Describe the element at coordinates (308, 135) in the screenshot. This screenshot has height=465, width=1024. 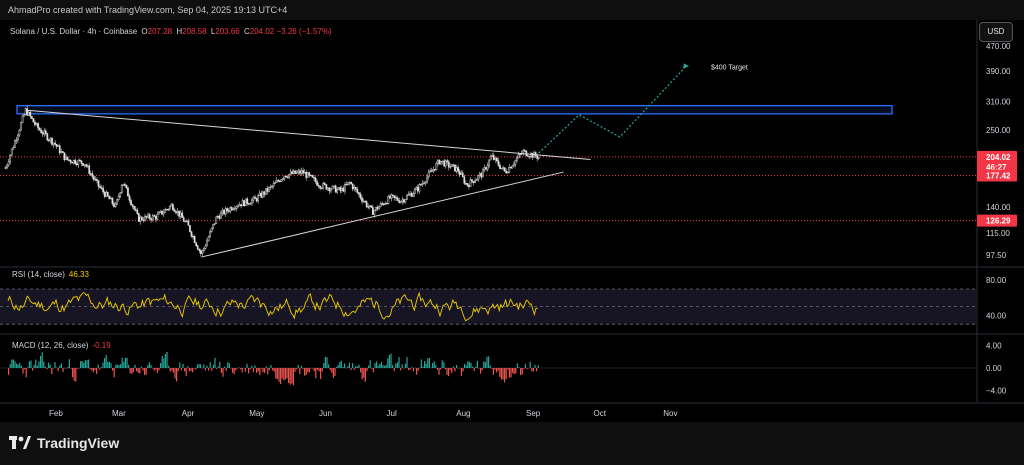
I see `trendline-descending-resistance` at that location.